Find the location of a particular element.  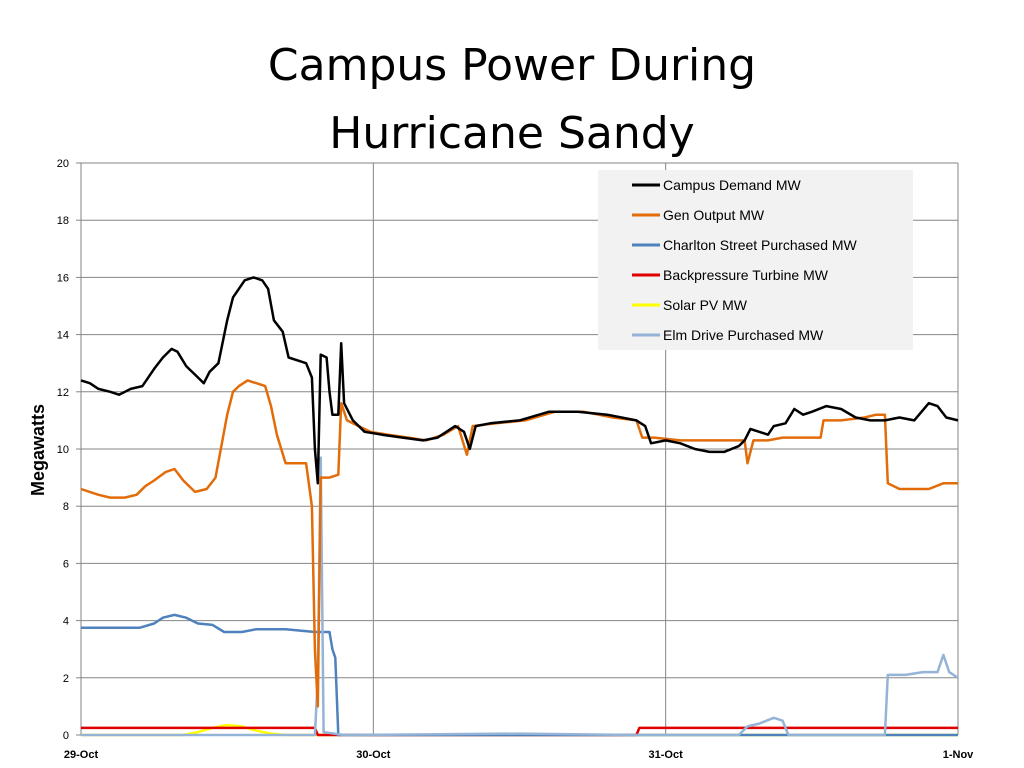

y-axis-label: Megawatts is located at coordinates (38, 450).